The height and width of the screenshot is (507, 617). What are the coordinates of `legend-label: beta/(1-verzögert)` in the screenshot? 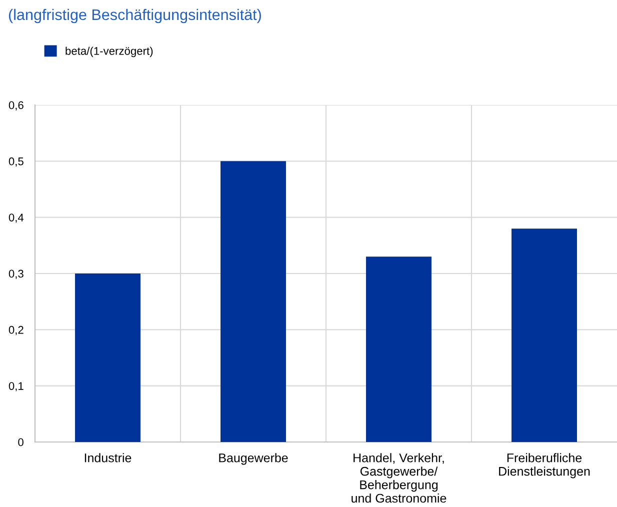 It's located at (109, 52).